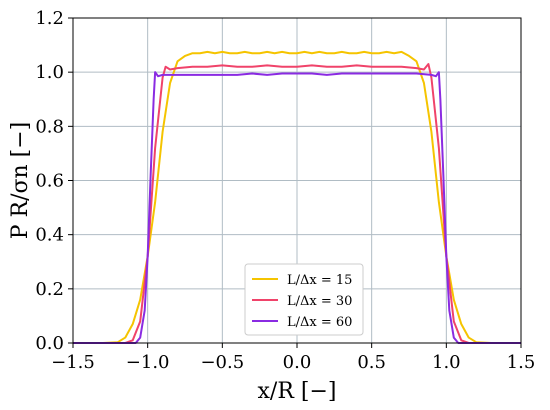 Image resolution: width=550 pixels, height=410 pixels. What do you see at coordinates (49, 181) in the screenshot?
I see `y-tick-label: 0.6` at bounding box center [49, 181].